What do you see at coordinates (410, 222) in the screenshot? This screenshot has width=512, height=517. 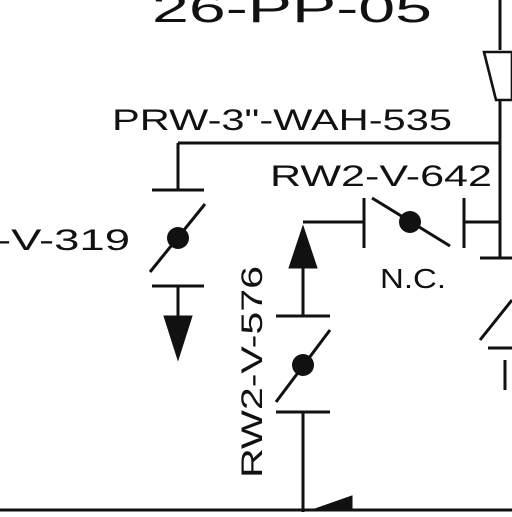 I see `valve-642-ball` at bounding box center [410, 222].